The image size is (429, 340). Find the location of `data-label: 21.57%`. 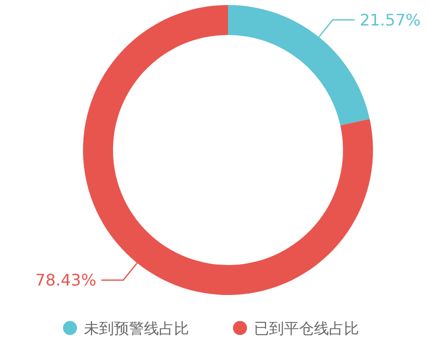

data-label: 21.57% is located at coordinates (390, 20).